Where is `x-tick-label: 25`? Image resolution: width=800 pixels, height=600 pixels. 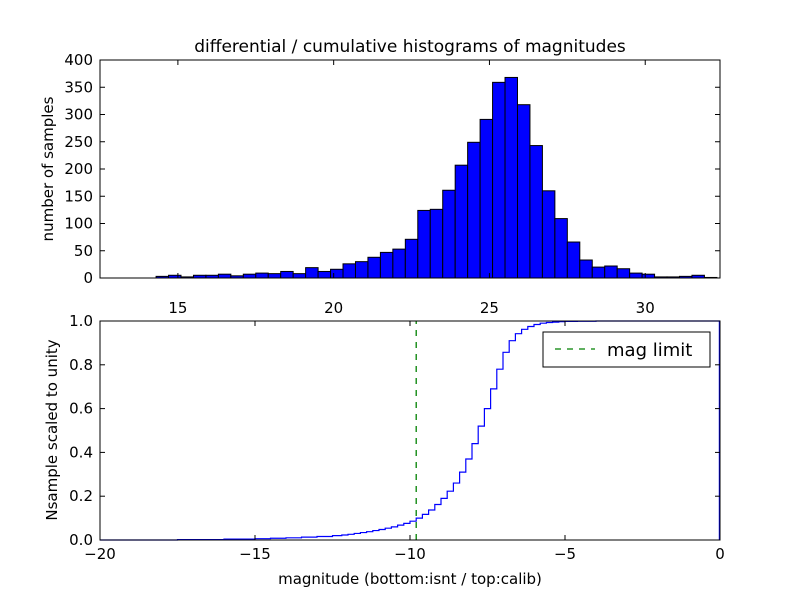
x-tick-label: 25 is located at coordinates (489, 308).